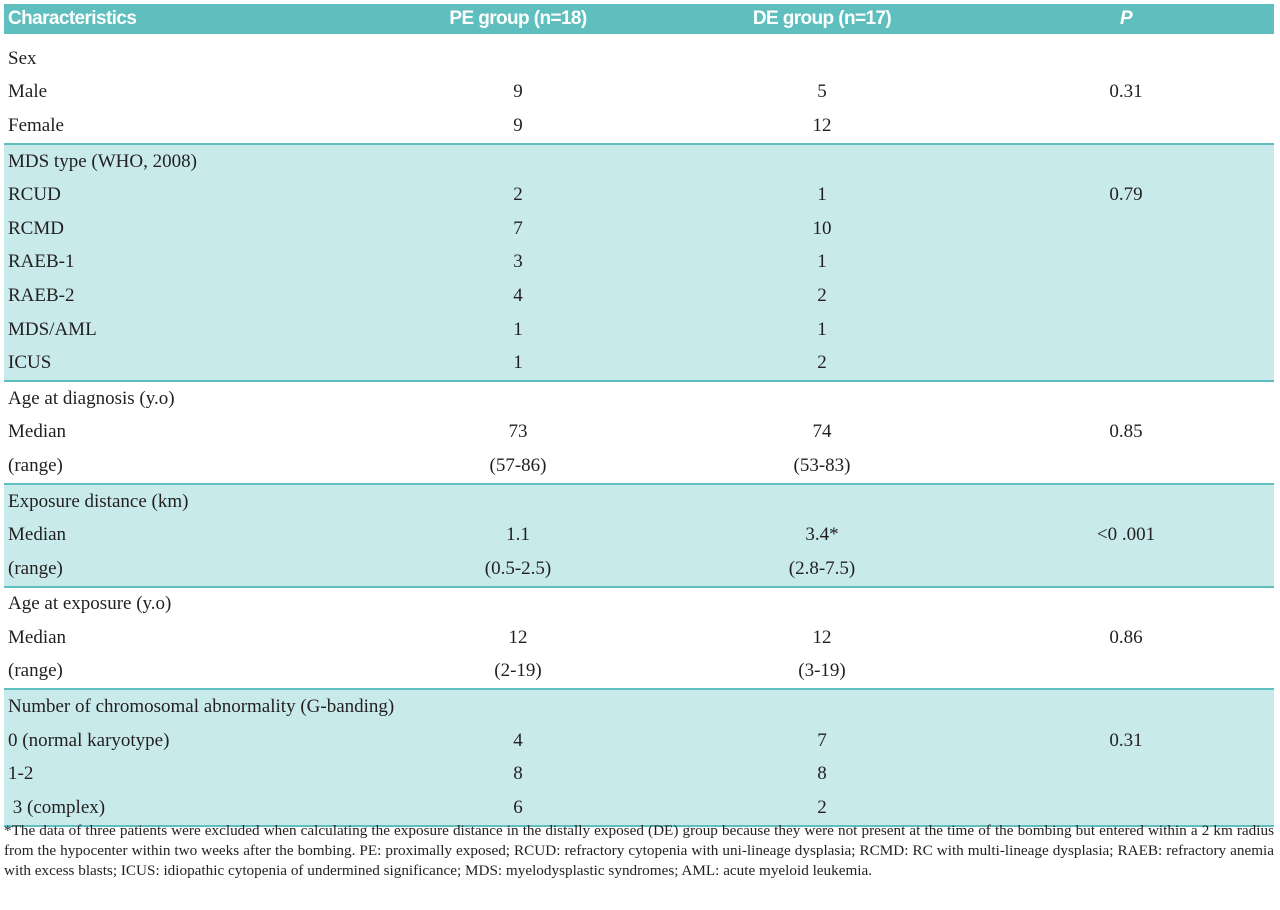 The width and height of the screenshot is (1280, 910). I want to click on header-cell: DE group (n=17), so click(822, 19).